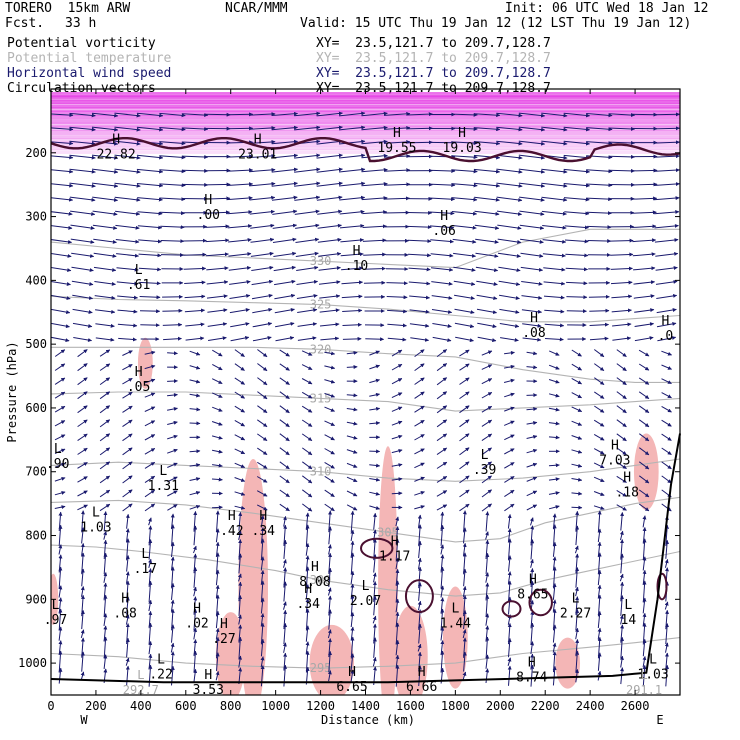  Describe the element at coordinates (395, 541) in the screenshot. I see `extremum-type: H` at that location.